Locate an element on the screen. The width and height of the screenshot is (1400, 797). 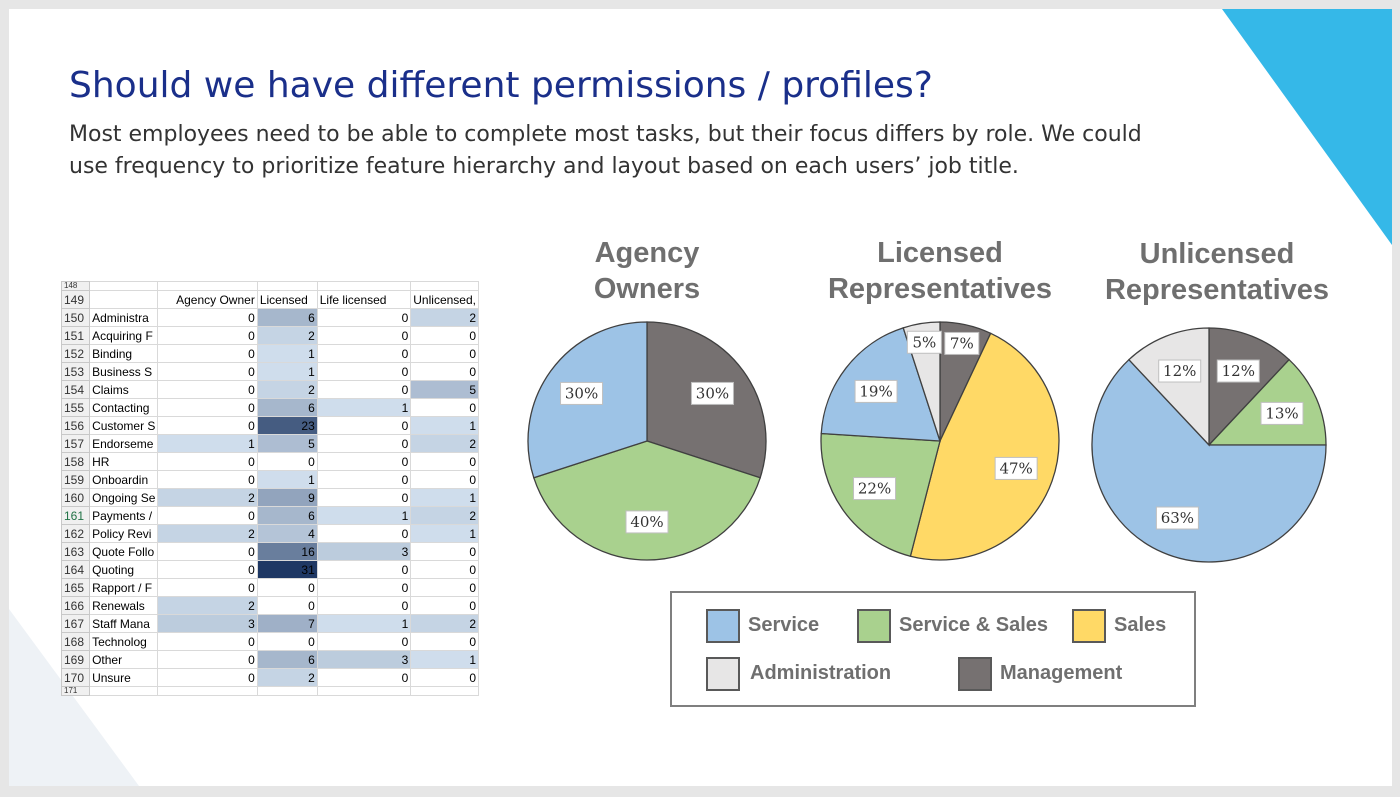
category-cell: Staff Mana is located at coordinates (124, 623).